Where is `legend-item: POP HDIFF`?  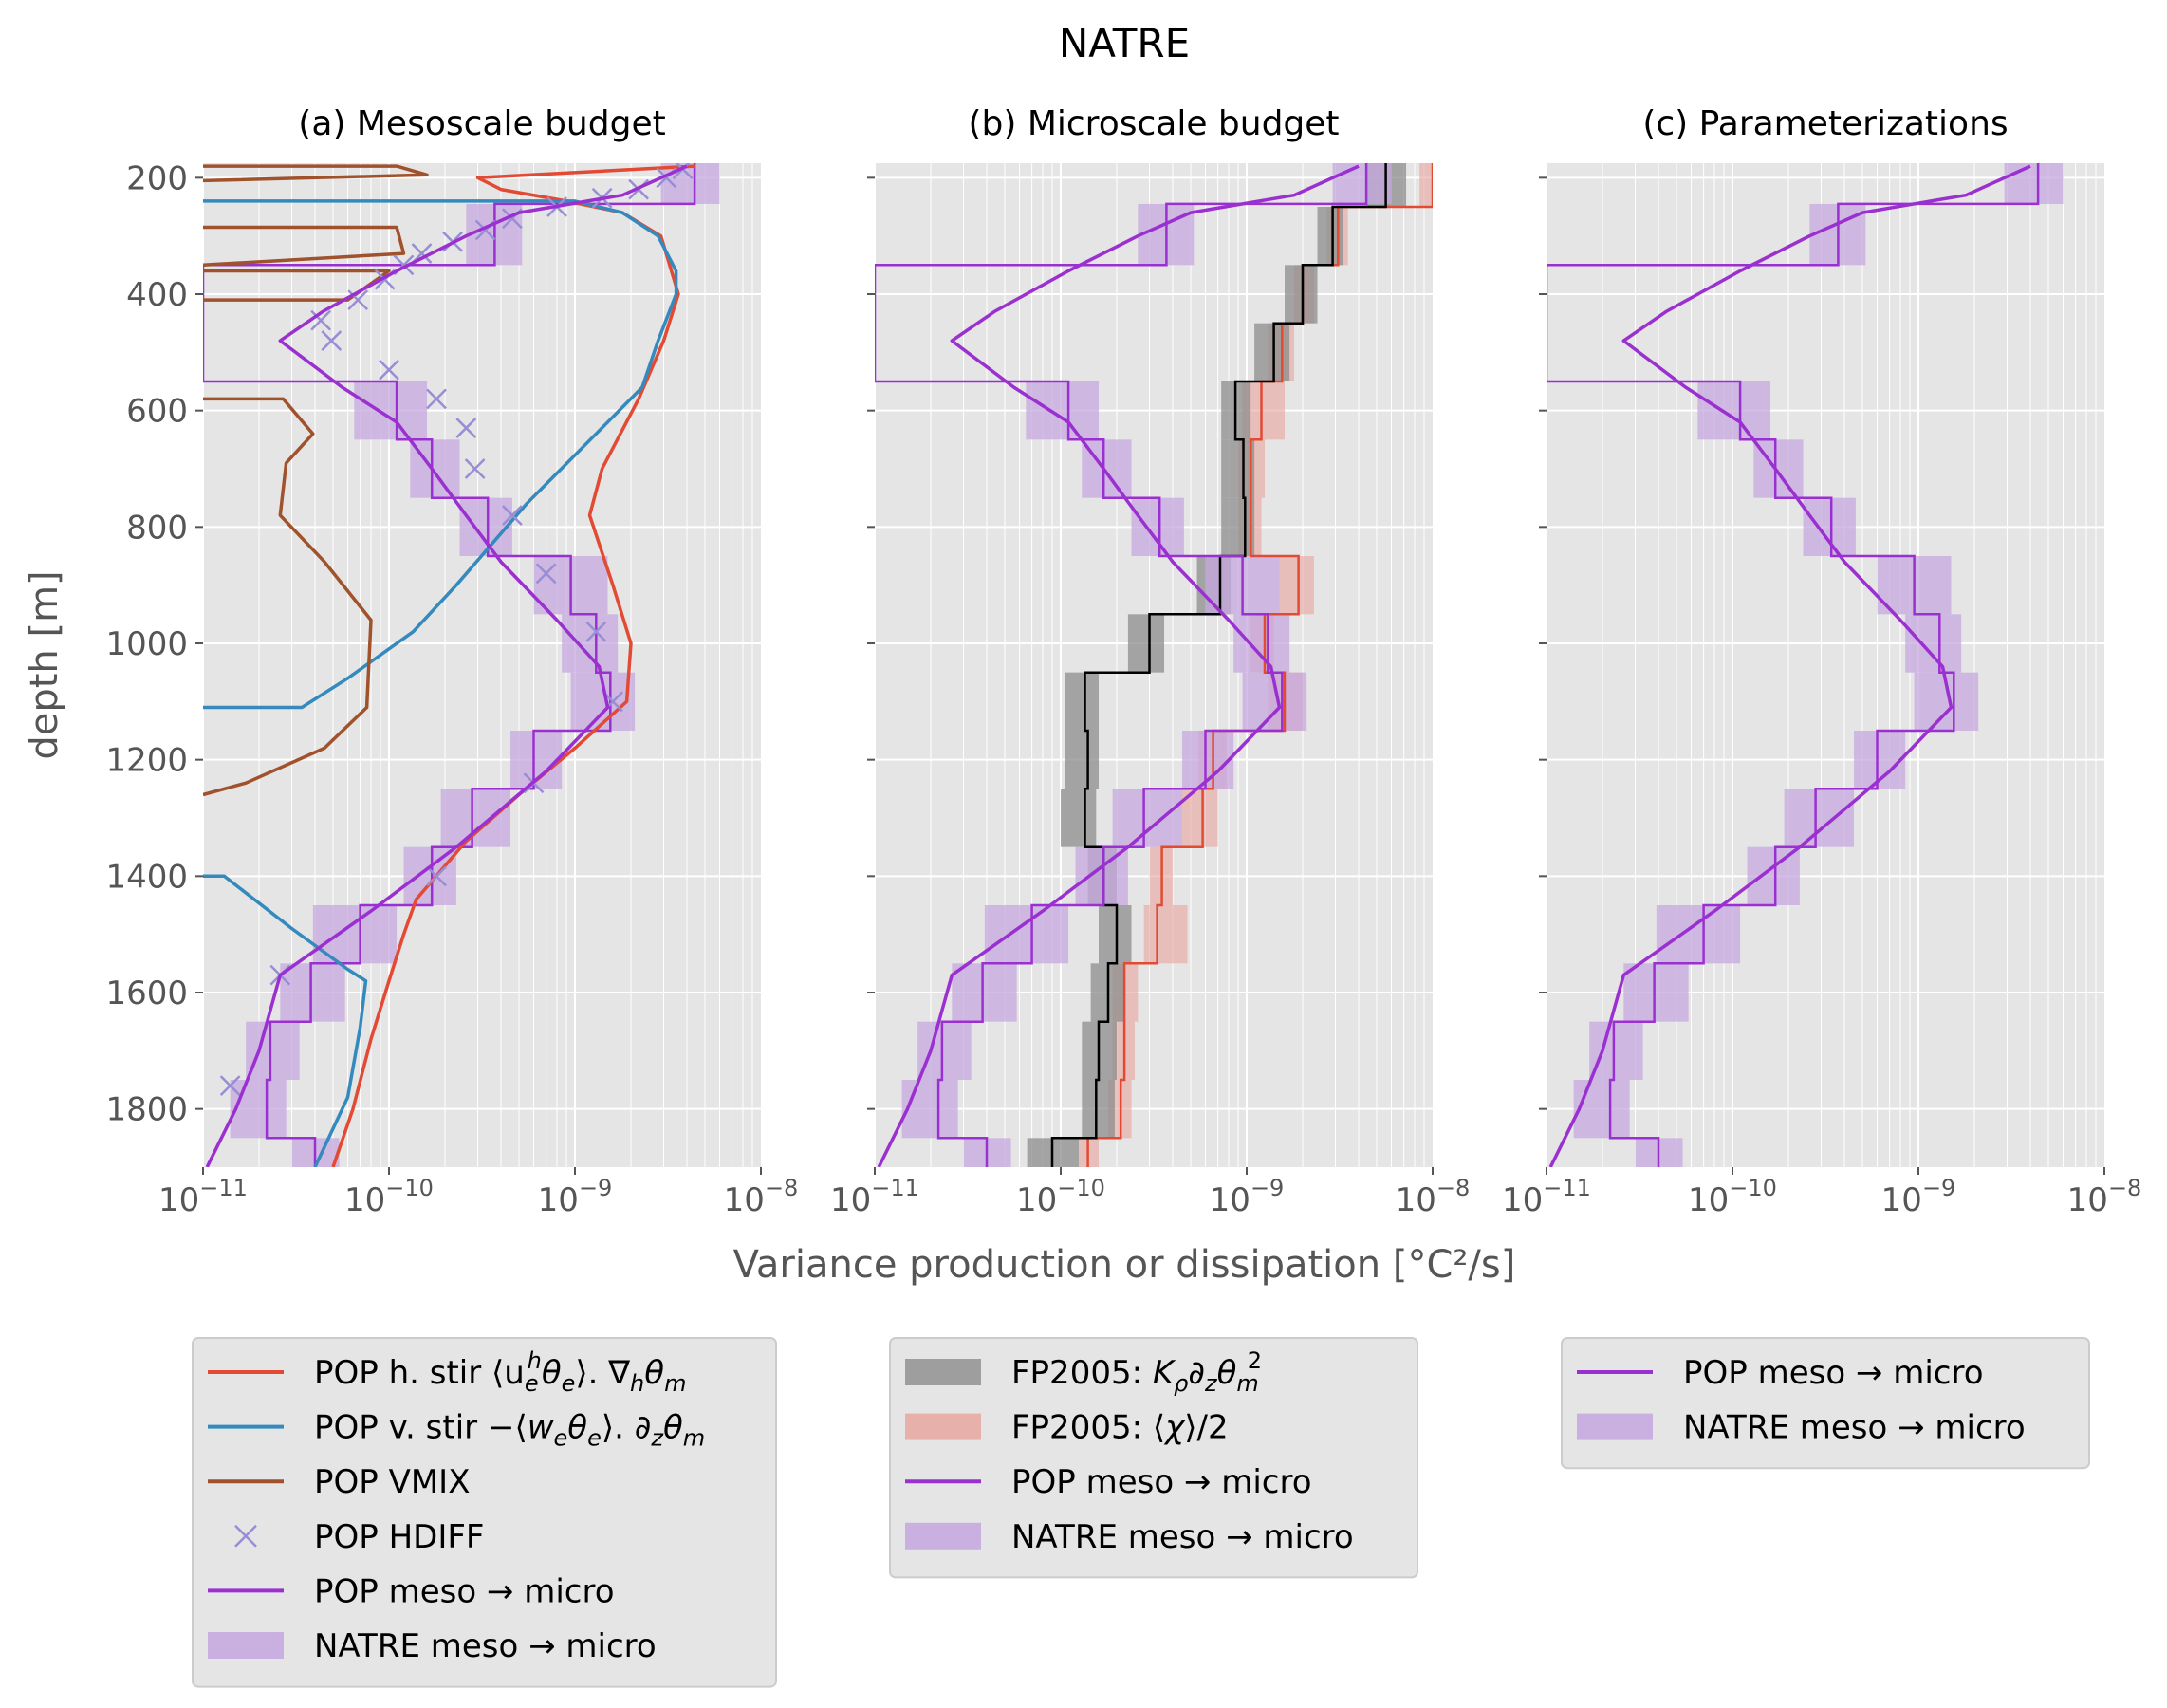
legend-item: POP HDIFF is located at coordinates (359, 1537).